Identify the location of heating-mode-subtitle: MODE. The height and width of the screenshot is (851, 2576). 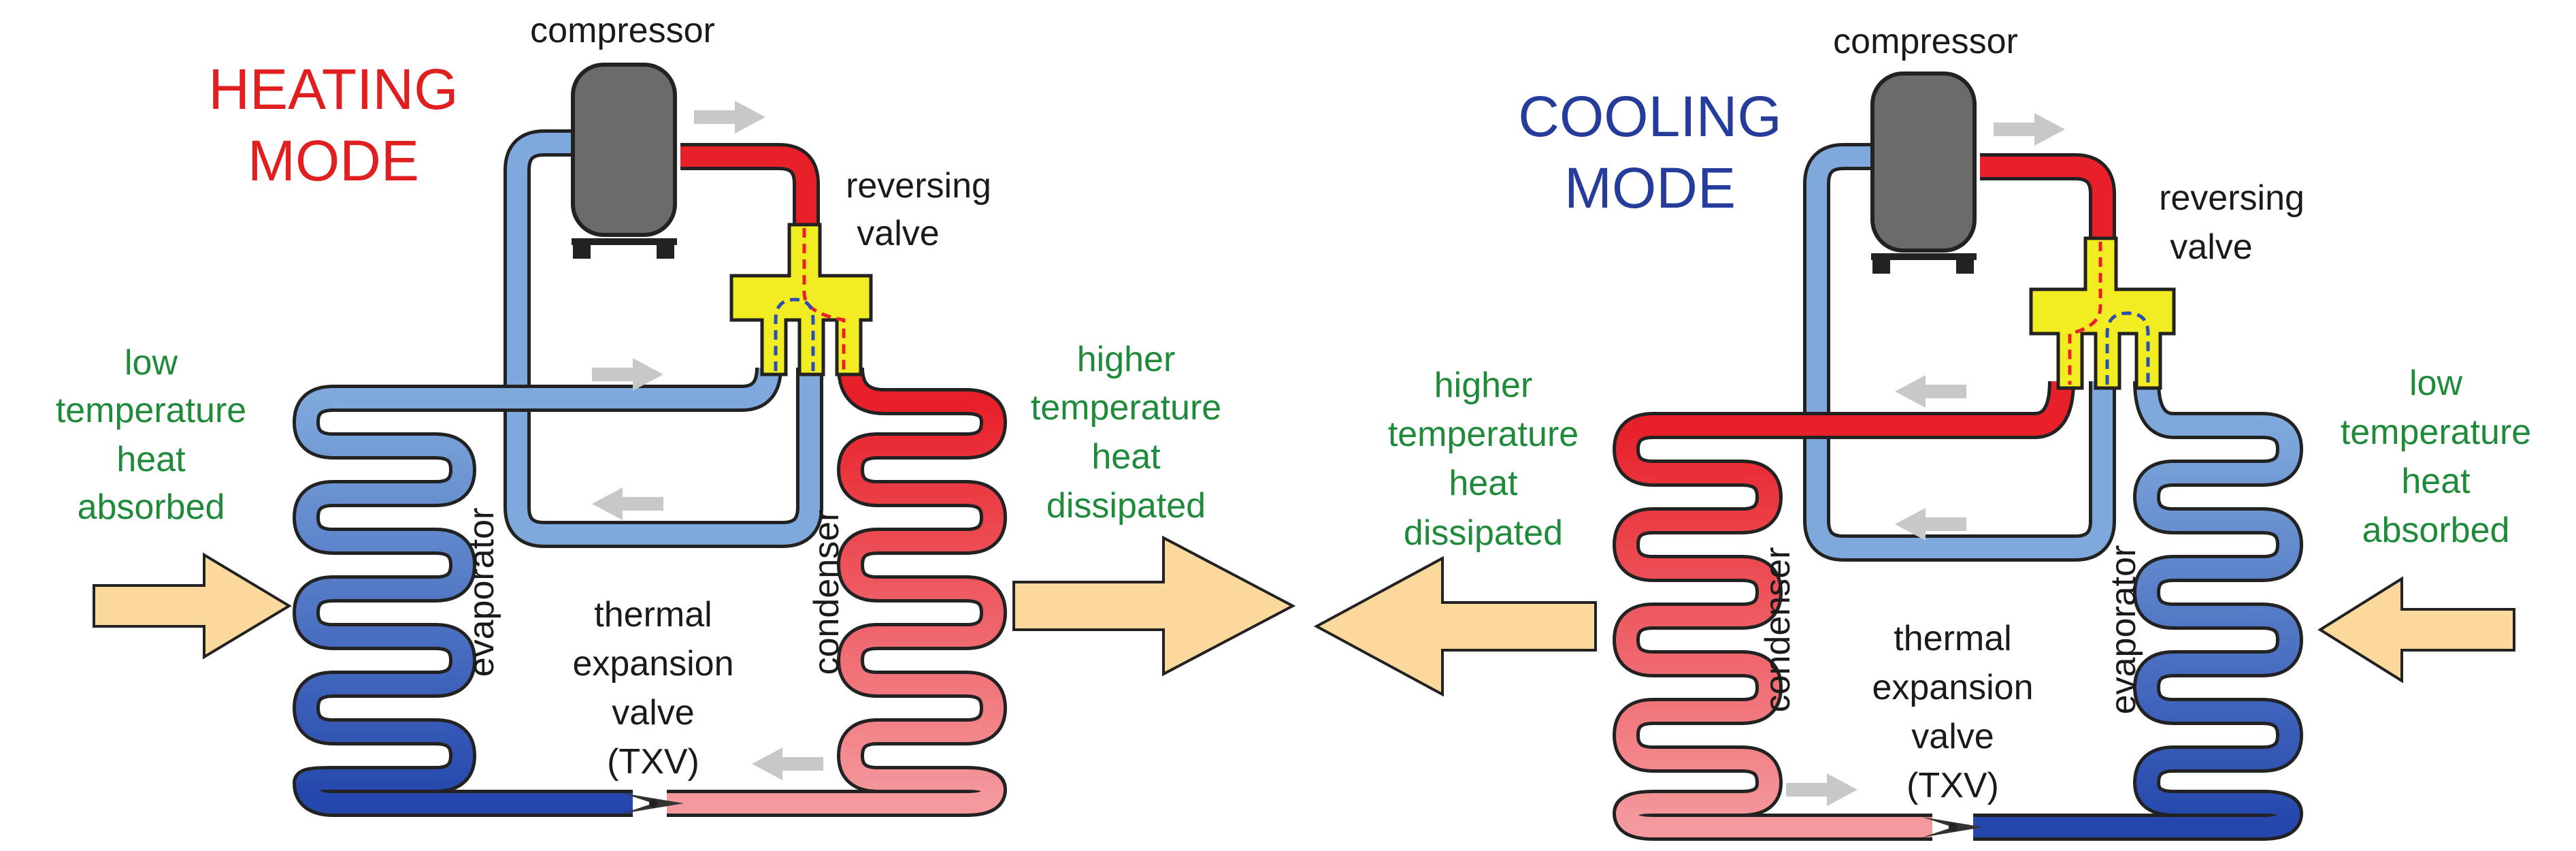
(334, 161).